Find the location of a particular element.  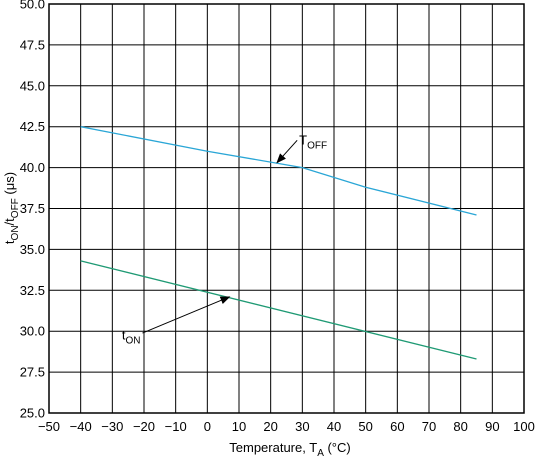

x-tick-label: 90 is located at coordinates (492, 426).